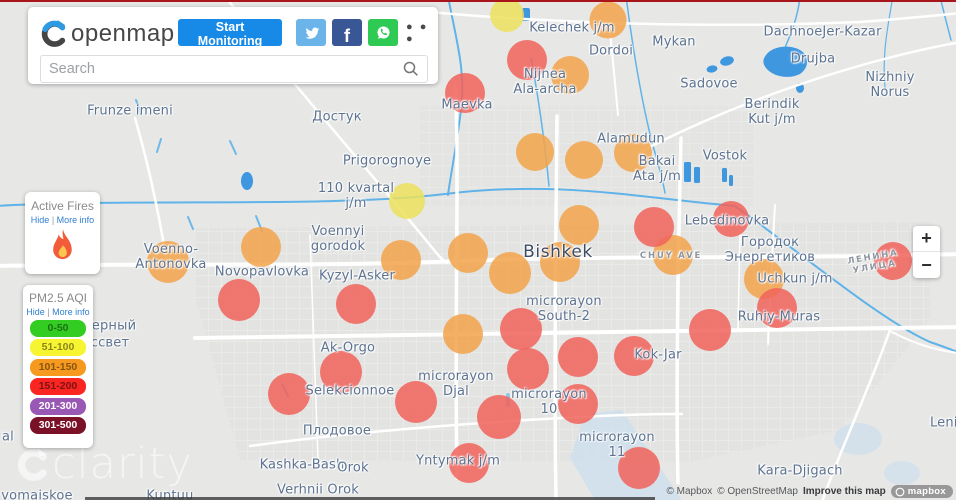  Describe the element at coordinates (53, 33) in the screenshot. I see `openmap-logo-icon` at that location.